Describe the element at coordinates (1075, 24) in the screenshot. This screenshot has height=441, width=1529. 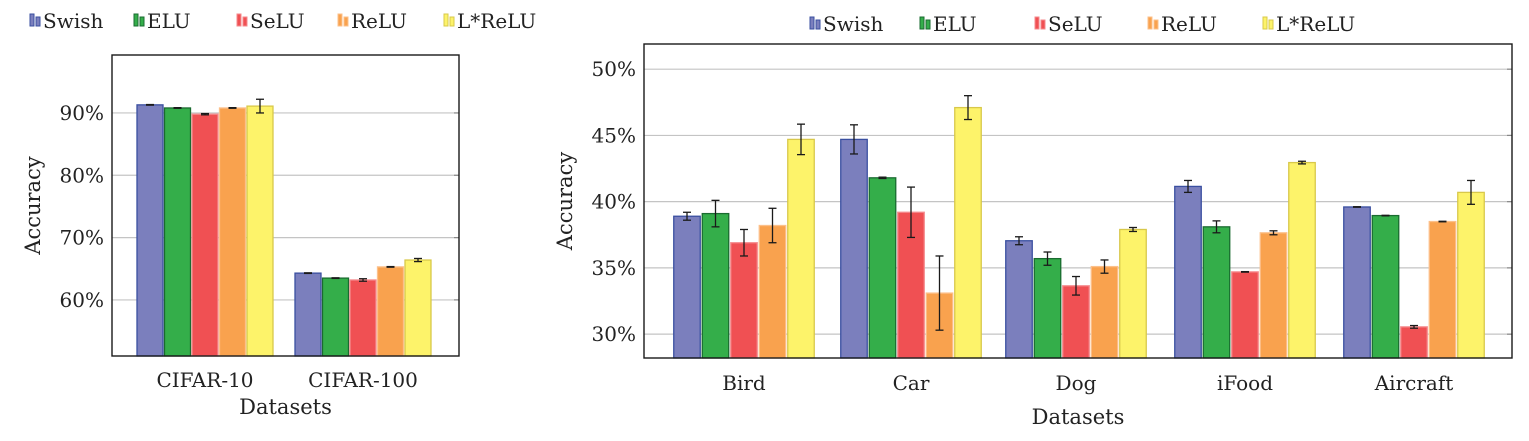
I see `legend-label: SeLU` at that location.